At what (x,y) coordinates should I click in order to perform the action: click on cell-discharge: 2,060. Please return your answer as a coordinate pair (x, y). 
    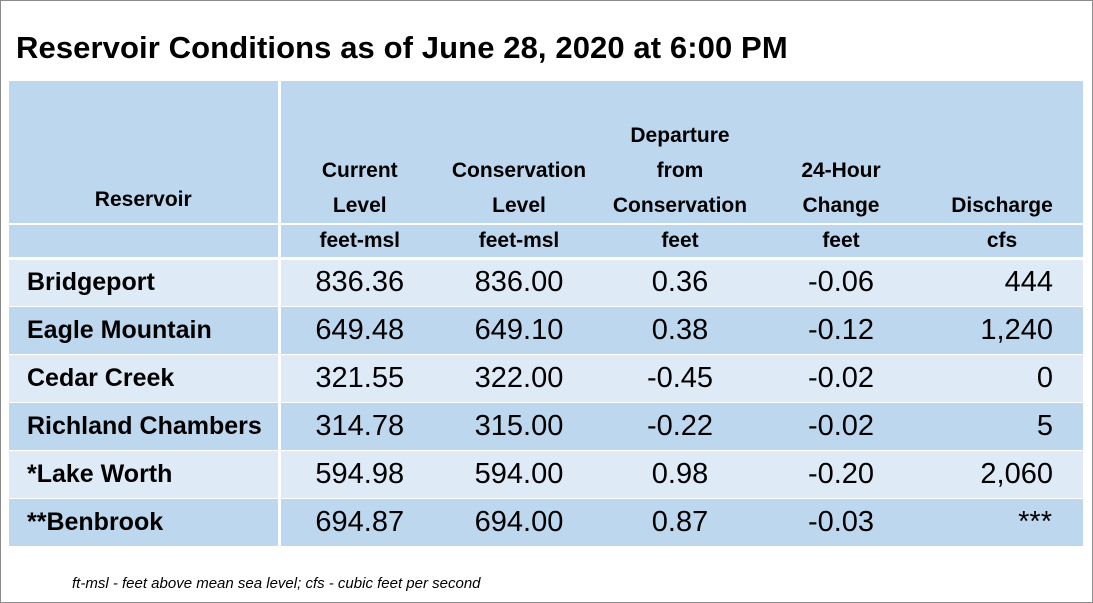
    Looking at the image, I should click on (1002, 474).